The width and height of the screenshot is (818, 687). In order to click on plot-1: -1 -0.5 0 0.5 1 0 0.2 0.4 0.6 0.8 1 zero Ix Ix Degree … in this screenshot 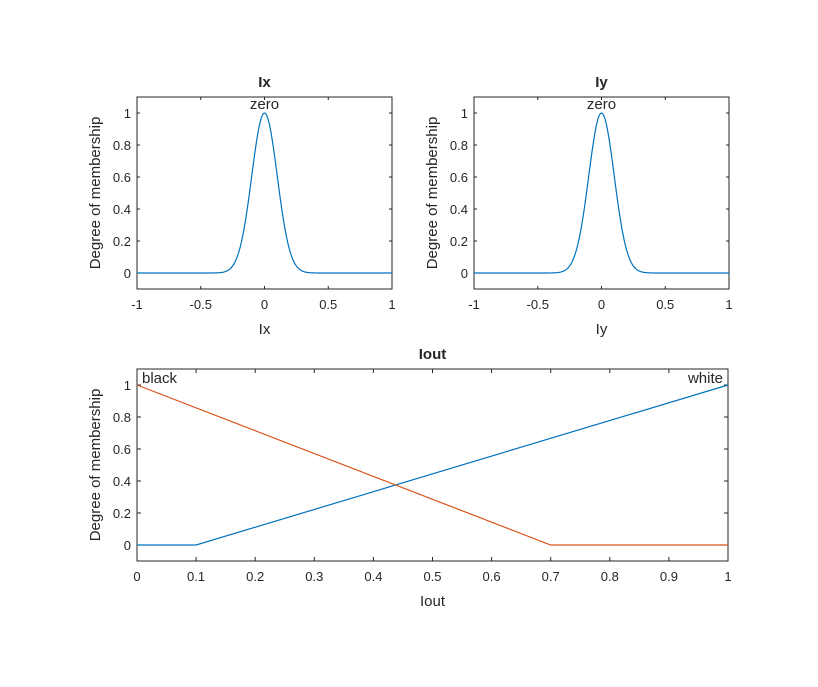, I will do `click(241, 206)`.